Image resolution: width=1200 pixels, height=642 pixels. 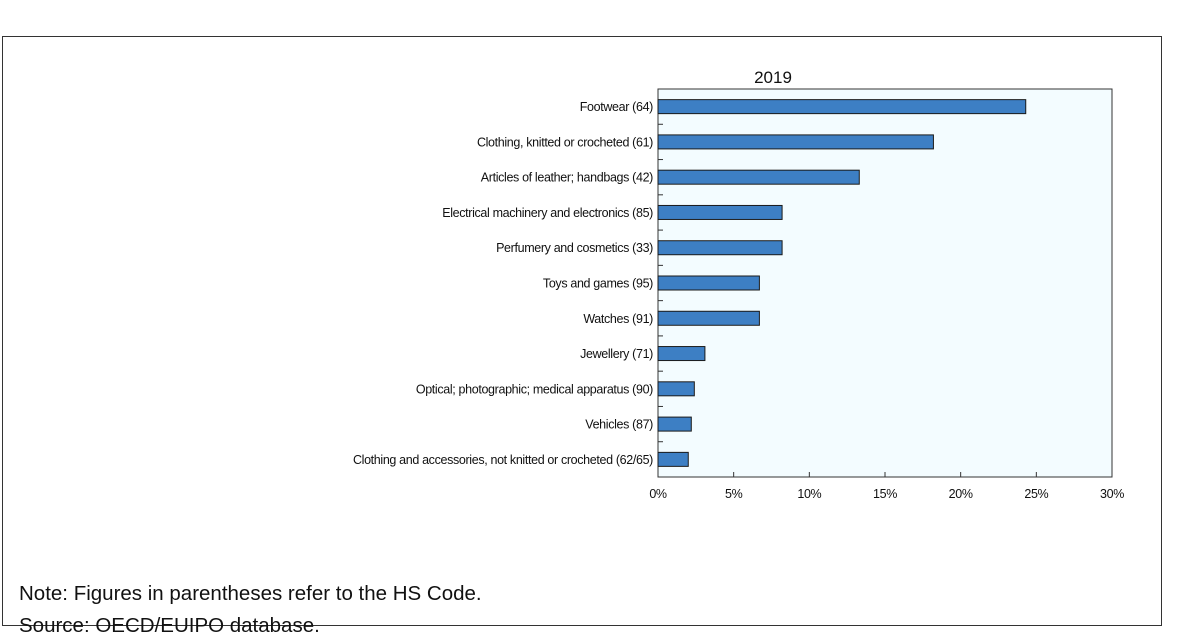 I want to click on category-label-7: Jewellery (71), so click(x=616, y=354).